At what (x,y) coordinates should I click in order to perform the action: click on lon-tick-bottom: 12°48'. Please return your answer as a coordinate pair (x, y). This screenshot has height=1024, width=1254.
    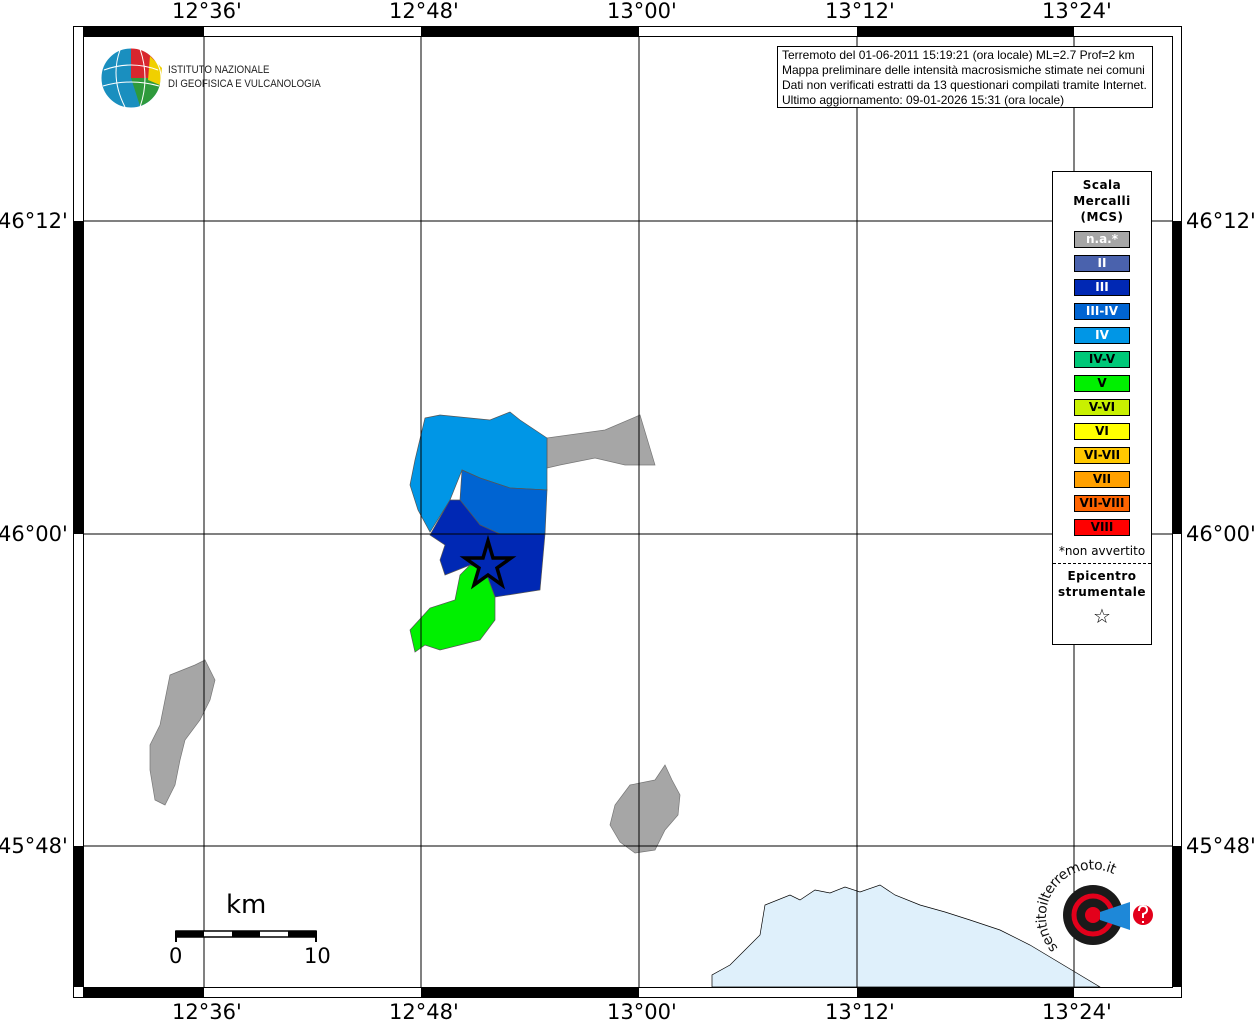
    Looking at the image, I should click on (424, 1012).